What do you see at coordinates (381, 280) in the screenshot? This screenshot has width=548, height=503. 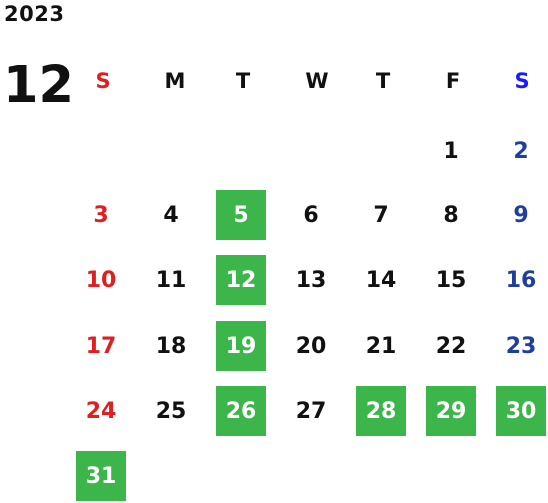 I see `calendar-day: 14` at bounding box center [381, 280].